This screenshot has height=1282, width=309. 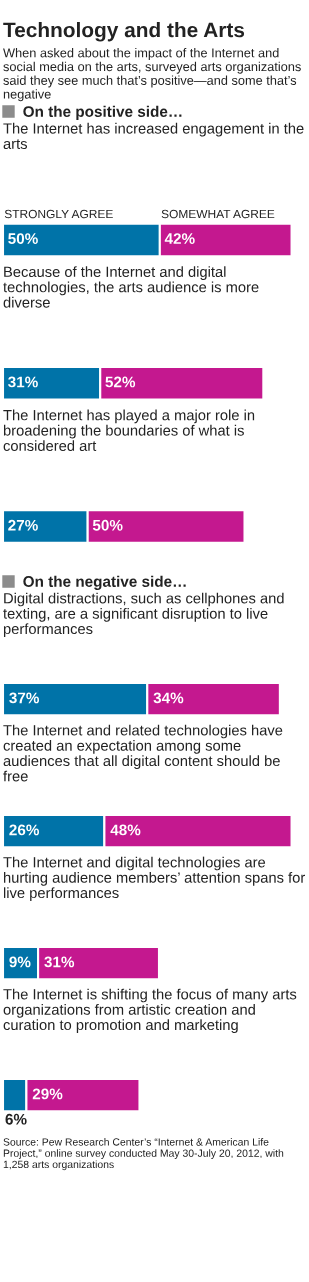 What do you see at coordinates (143, 615) in the screenshot?
I see `y-tick-label: Digital distractions, such as cellphones and texting, are a significant disruption to live performances` at bounding box center [143, 615].